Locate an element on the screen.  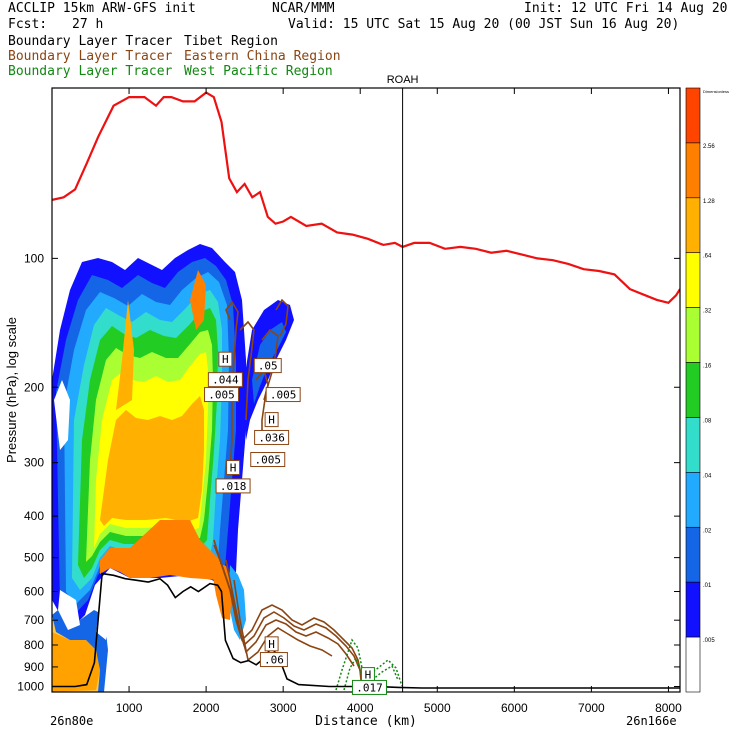
contour-label: .044 is located at coordinates (225, 380).